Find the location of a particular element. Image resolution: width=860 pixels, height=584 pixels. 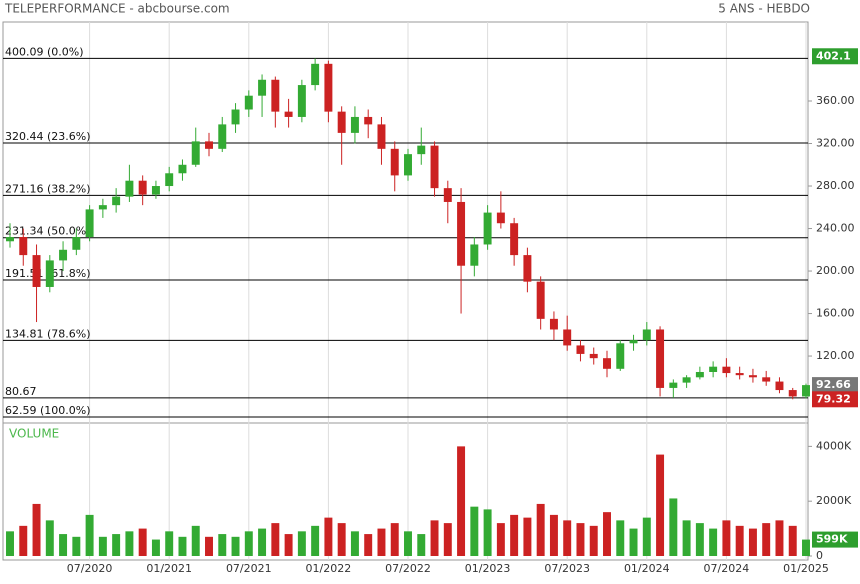

volume-tick-label: 0 is located at coordinates (819, 555).